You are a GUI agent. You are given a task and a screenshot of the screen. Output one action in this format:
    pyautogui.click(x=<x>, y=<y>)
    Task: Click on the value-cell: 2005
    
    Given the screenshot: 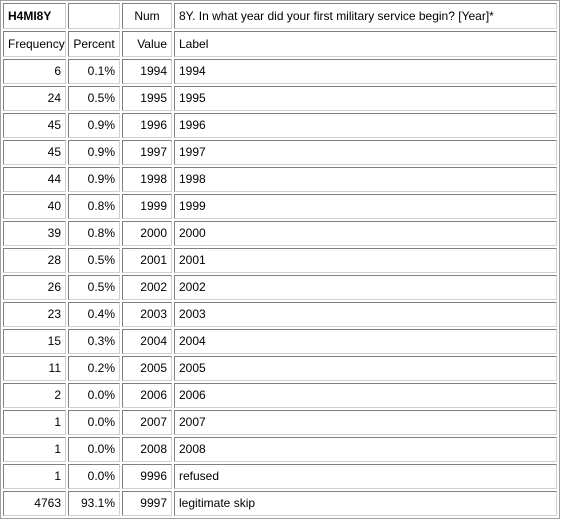 What is the action you would take?
    pyautogui.click(x=147, y=368)
    